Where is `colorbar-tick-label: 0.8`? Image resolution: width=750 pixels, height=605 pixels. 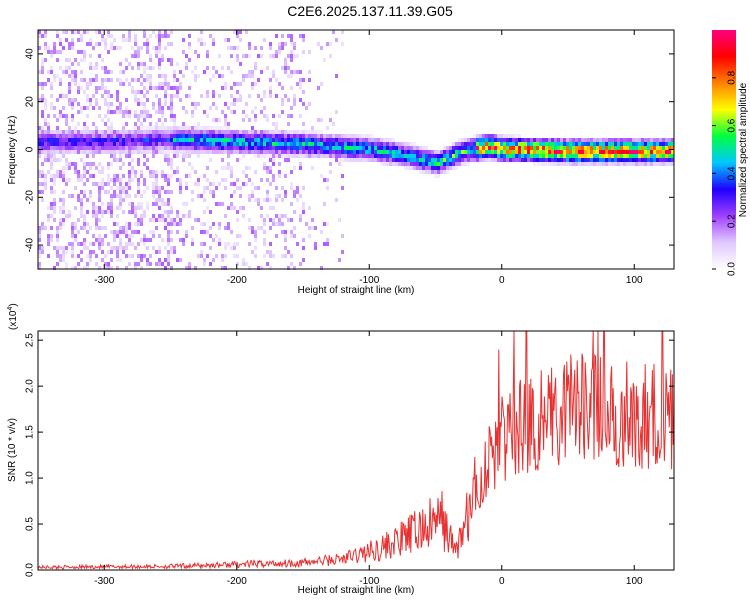 colorbar-tick-label: 0.8 is located at coordinates (732, 77).